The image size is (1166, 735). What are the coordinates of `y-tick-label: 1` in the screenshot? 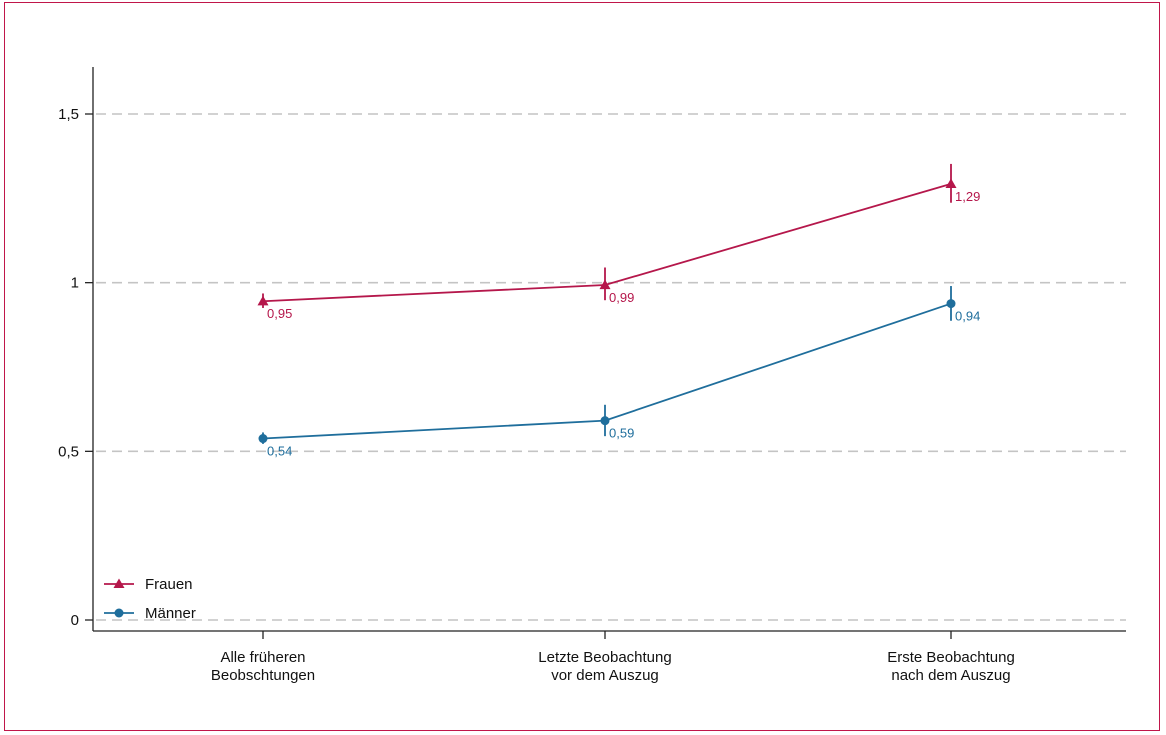 It's located at (75, 283).